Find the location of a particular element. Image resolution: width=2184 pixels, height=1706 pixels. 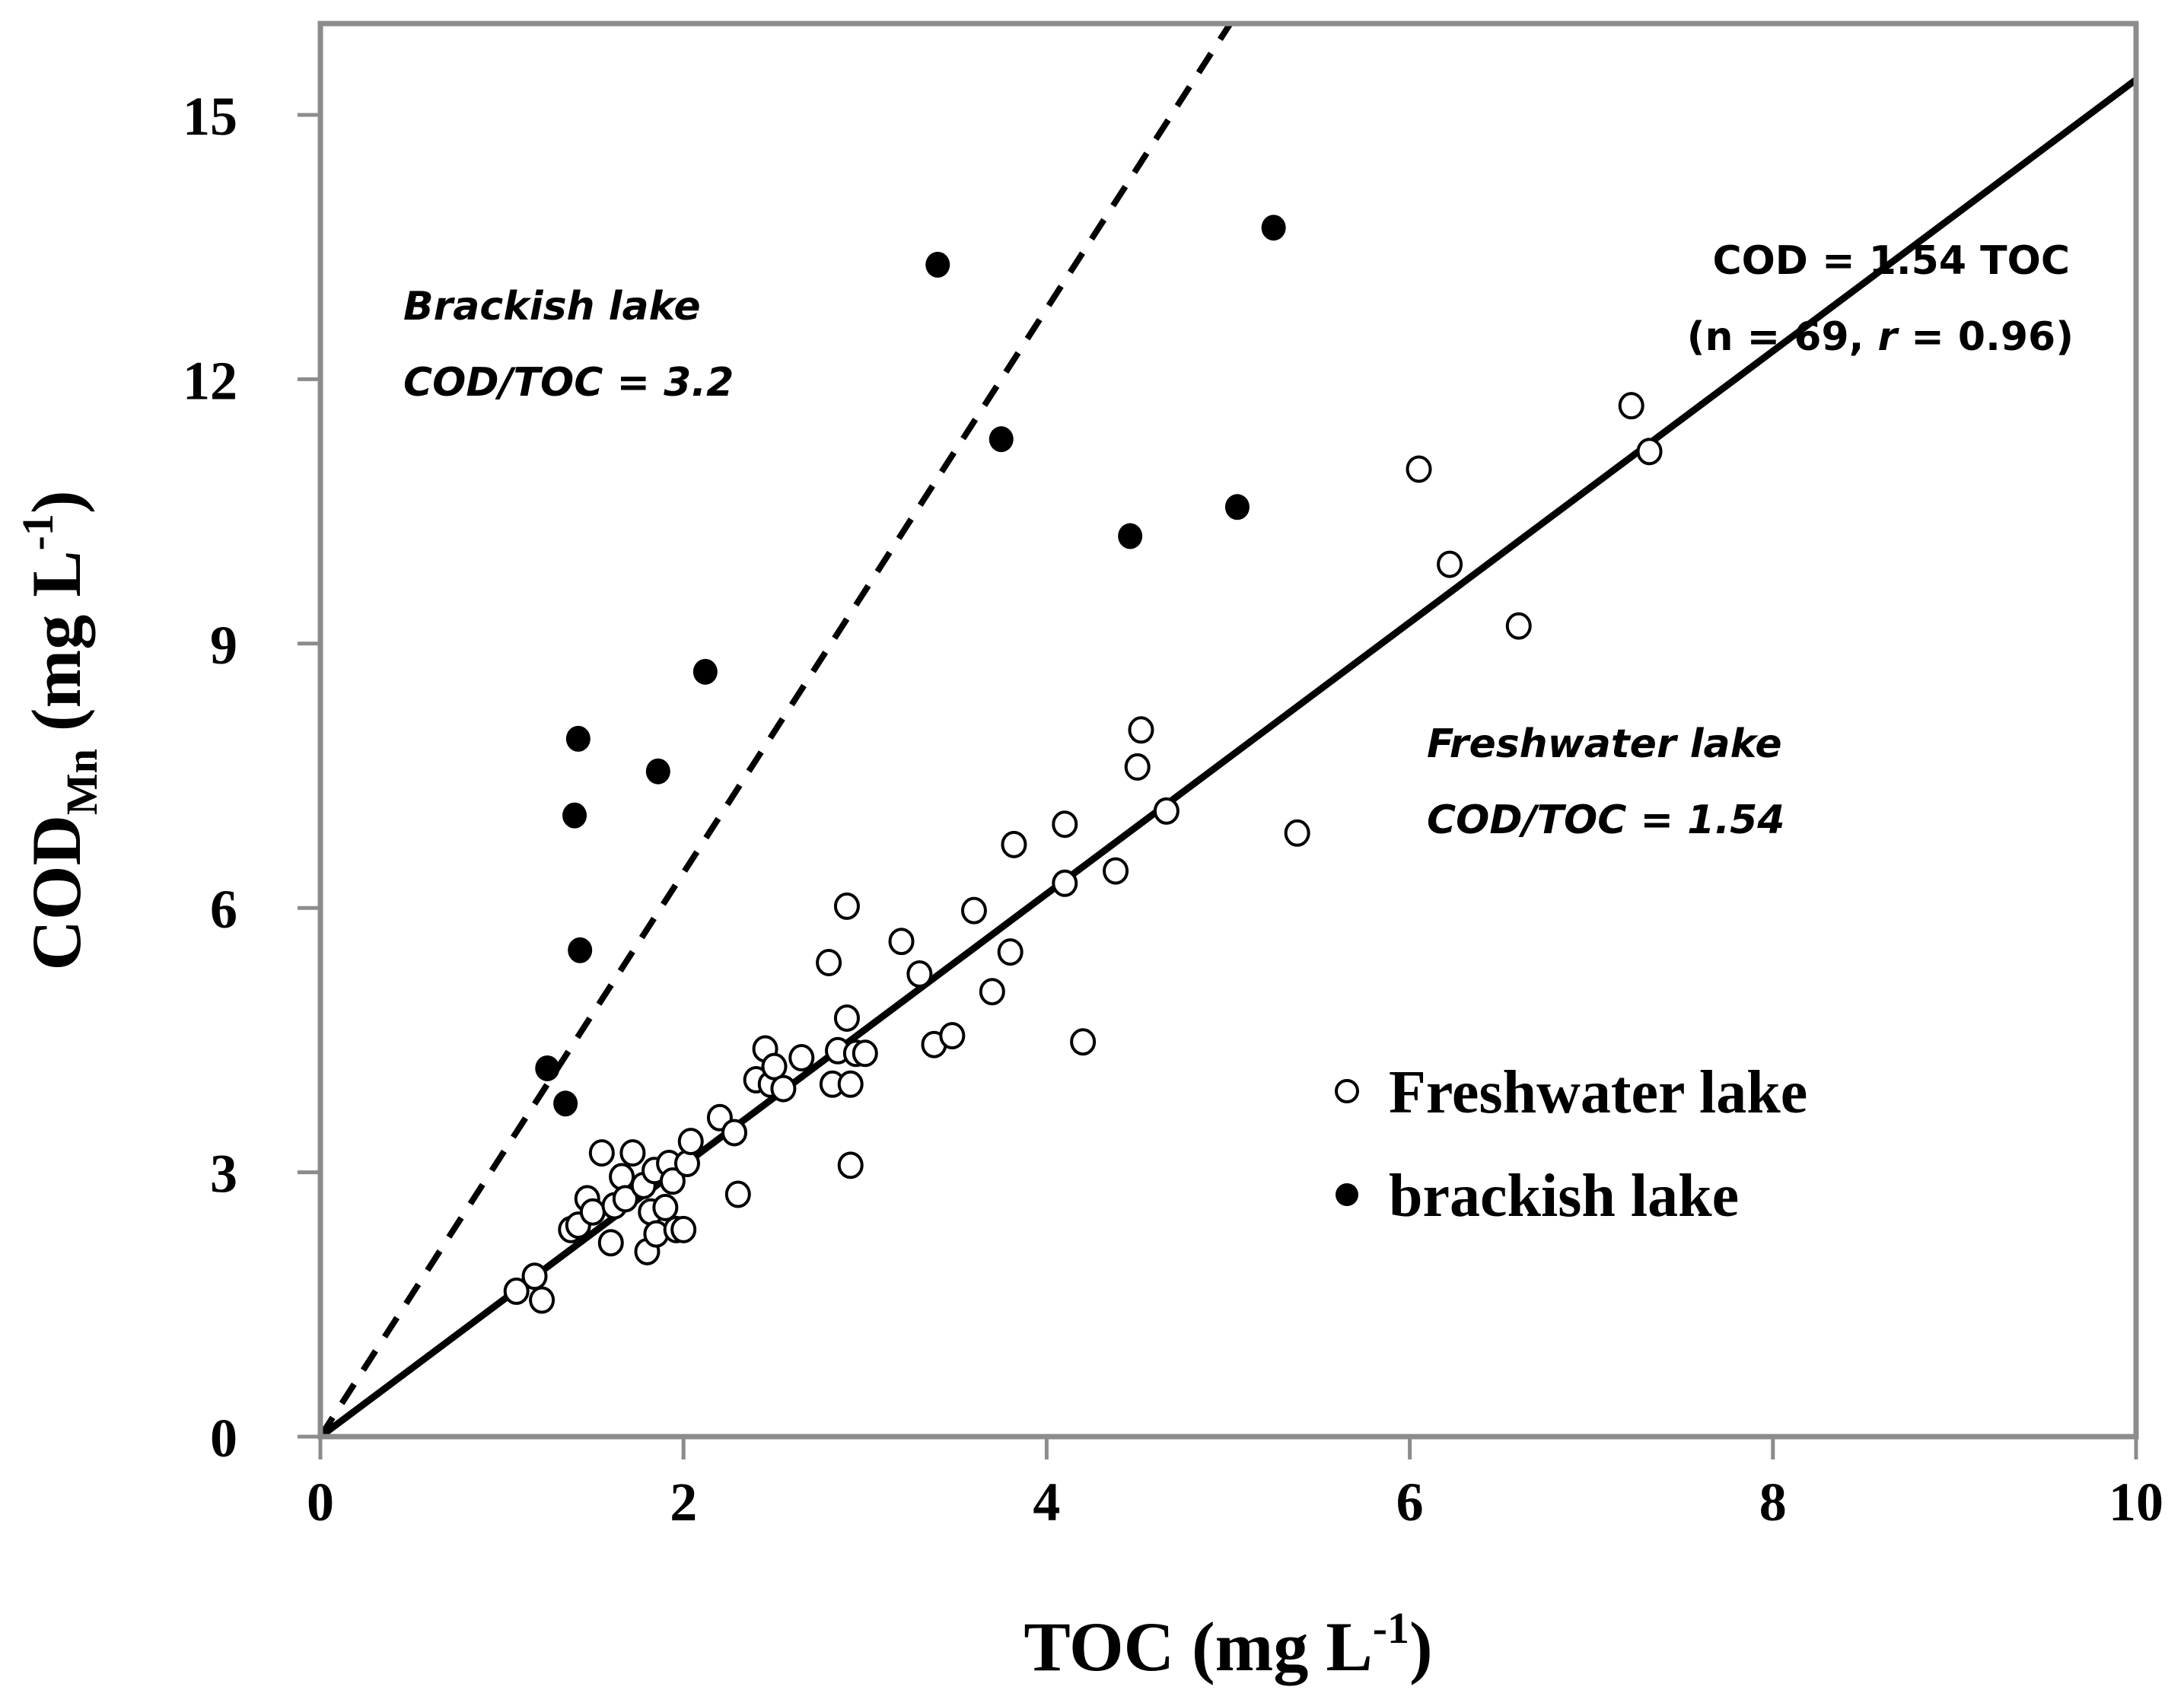

equation-line1: COD = 1.54 TOC is located at coordinates (1891, 261).